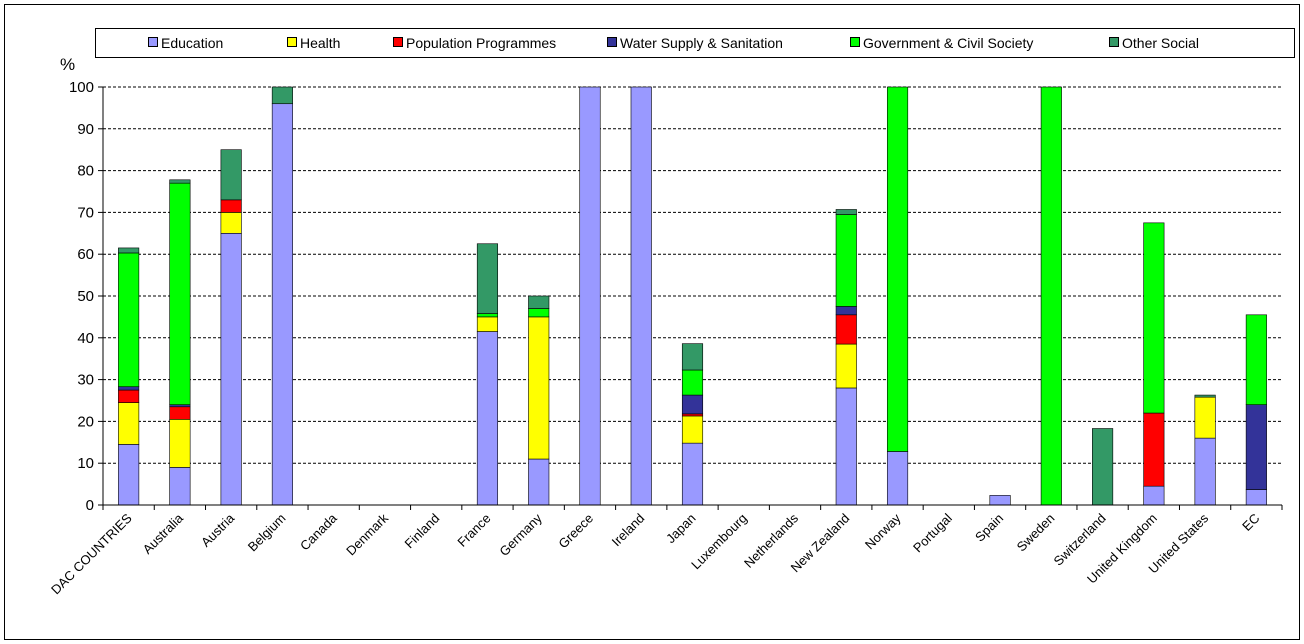 This screenshot has width=1304, height=644. What do you see at coordinates (163, 533) in the screenshot?
I see `x-tick-label: Australia` at bounding box center [163, 533].